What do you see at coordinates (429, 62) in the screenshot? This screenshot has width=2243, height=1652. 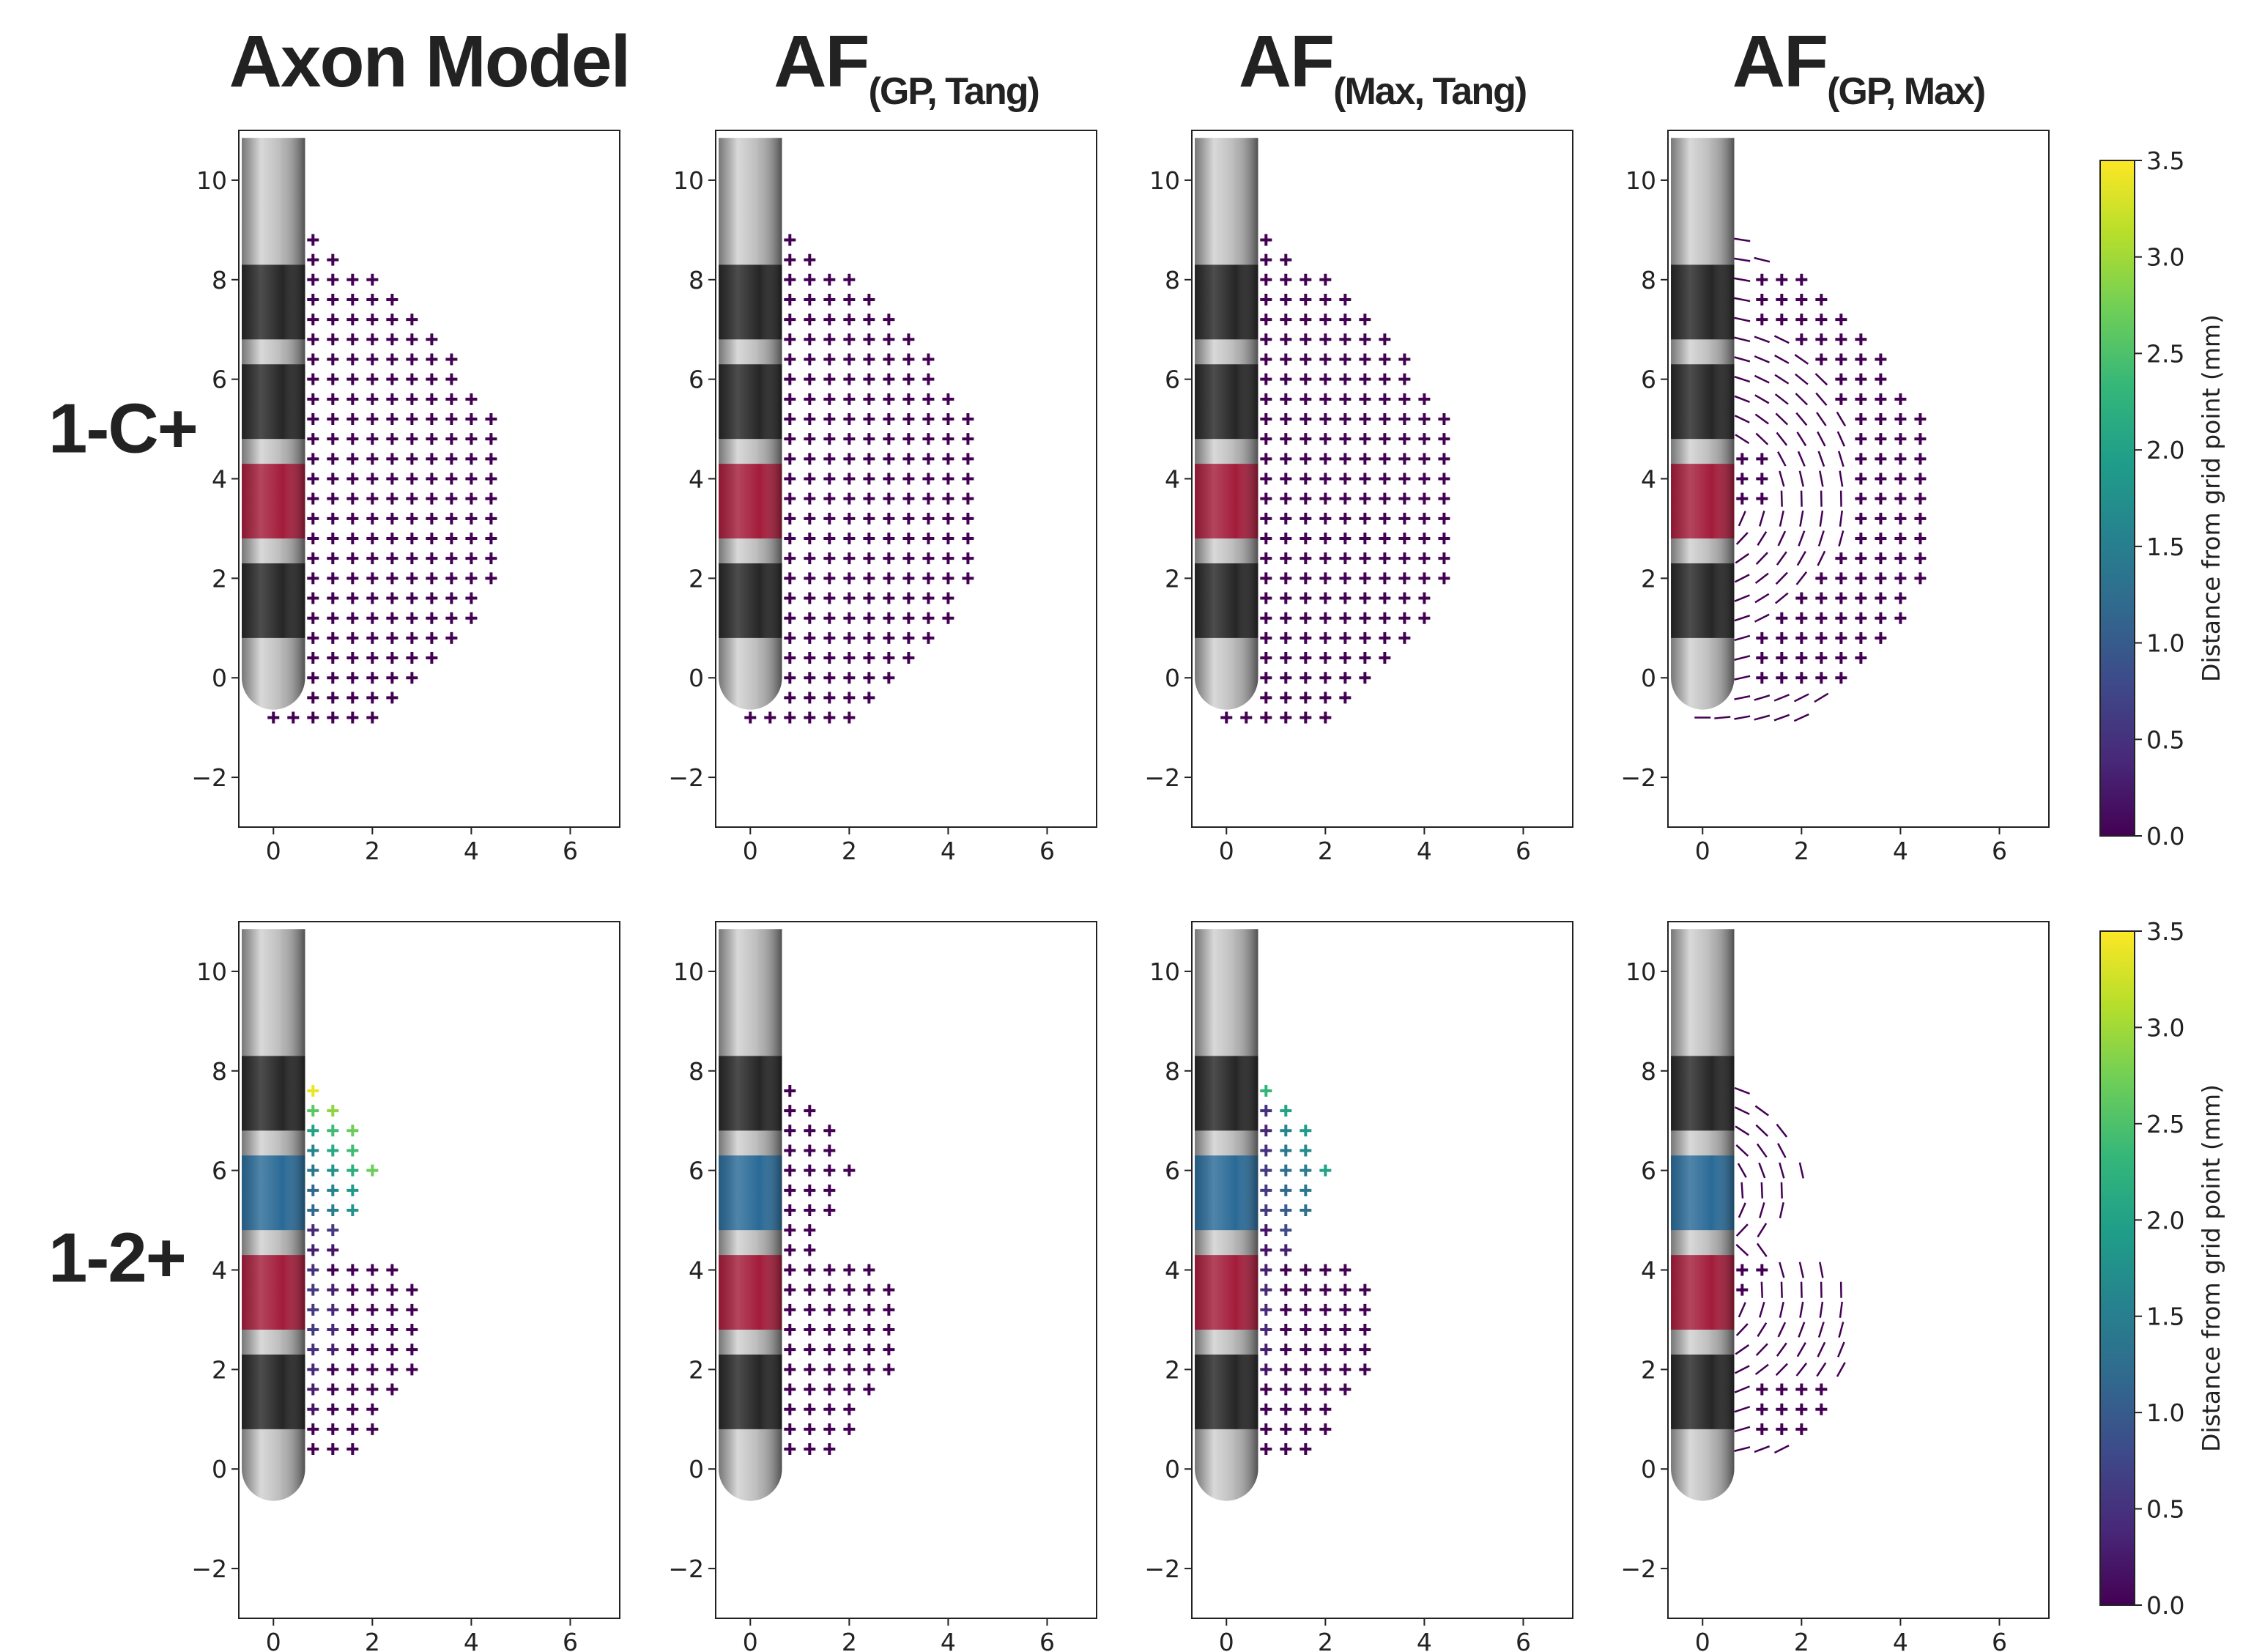 I see `panel-title: Axon Model` at bounding box center [429, 62].